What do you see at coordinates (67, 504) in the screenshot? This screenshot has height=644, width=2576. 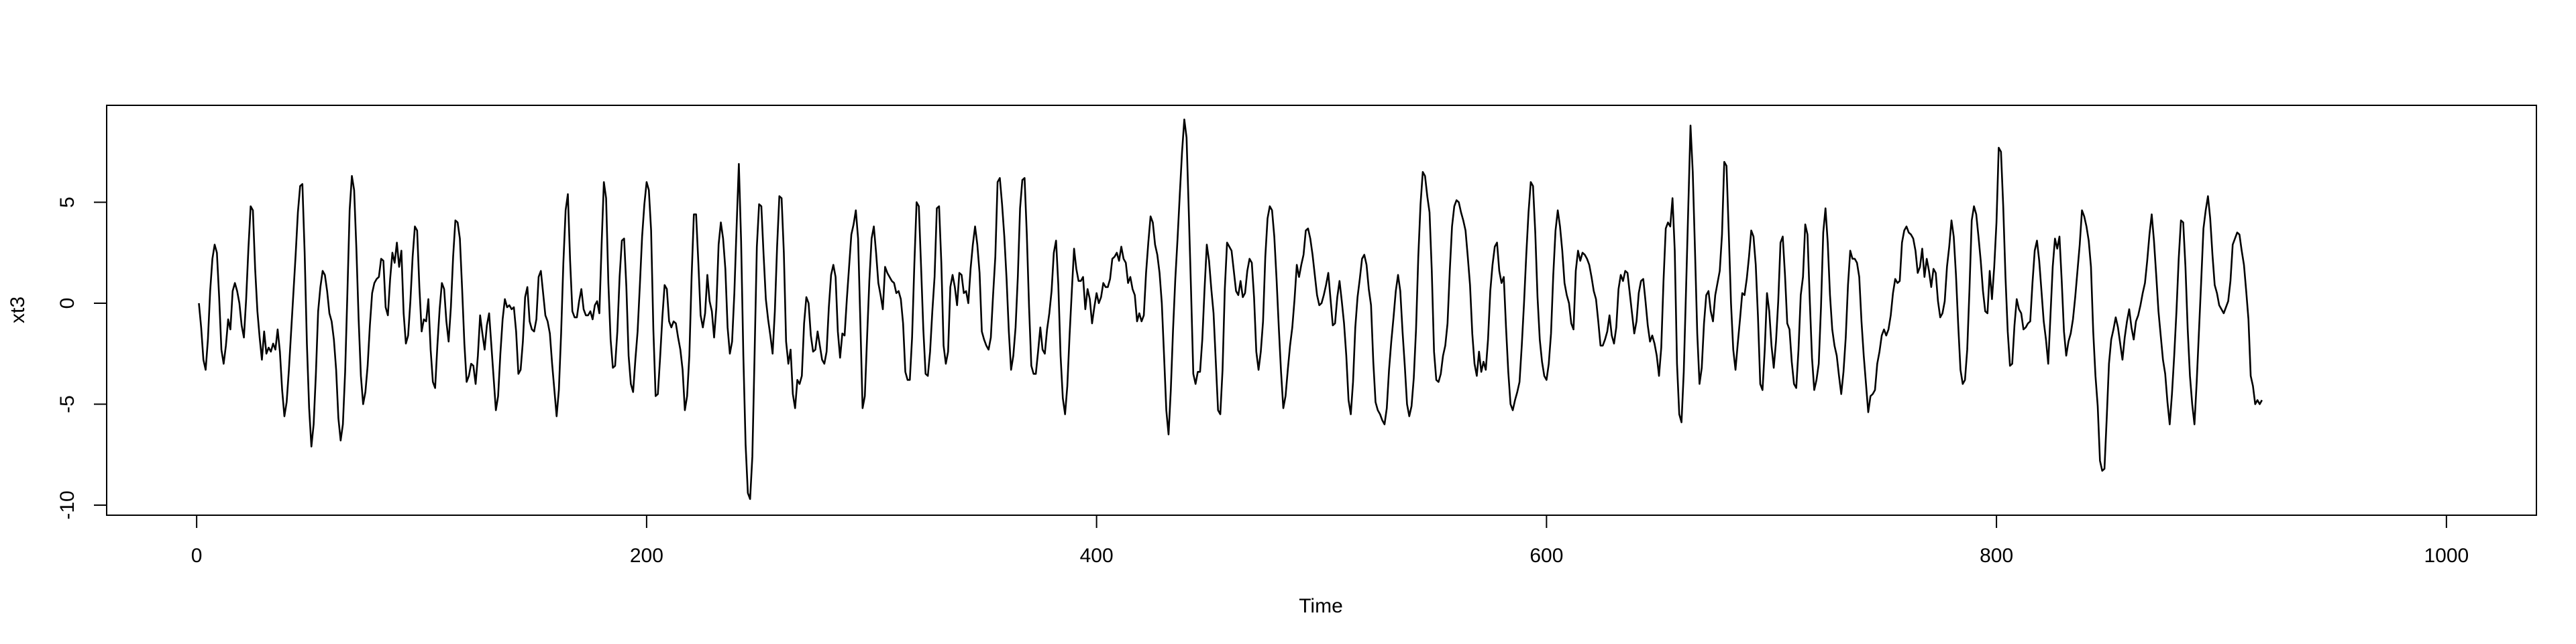 I see `y-tick-label: -10` at bounding box center [67, 504].